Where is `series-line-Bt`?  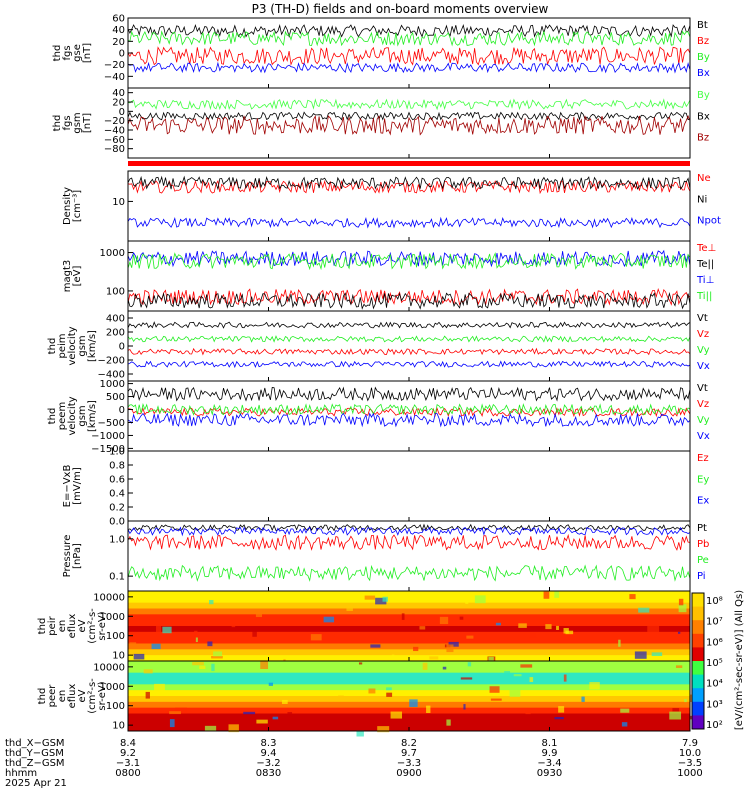
series-line-Bt is located at coordinates (409, 31).